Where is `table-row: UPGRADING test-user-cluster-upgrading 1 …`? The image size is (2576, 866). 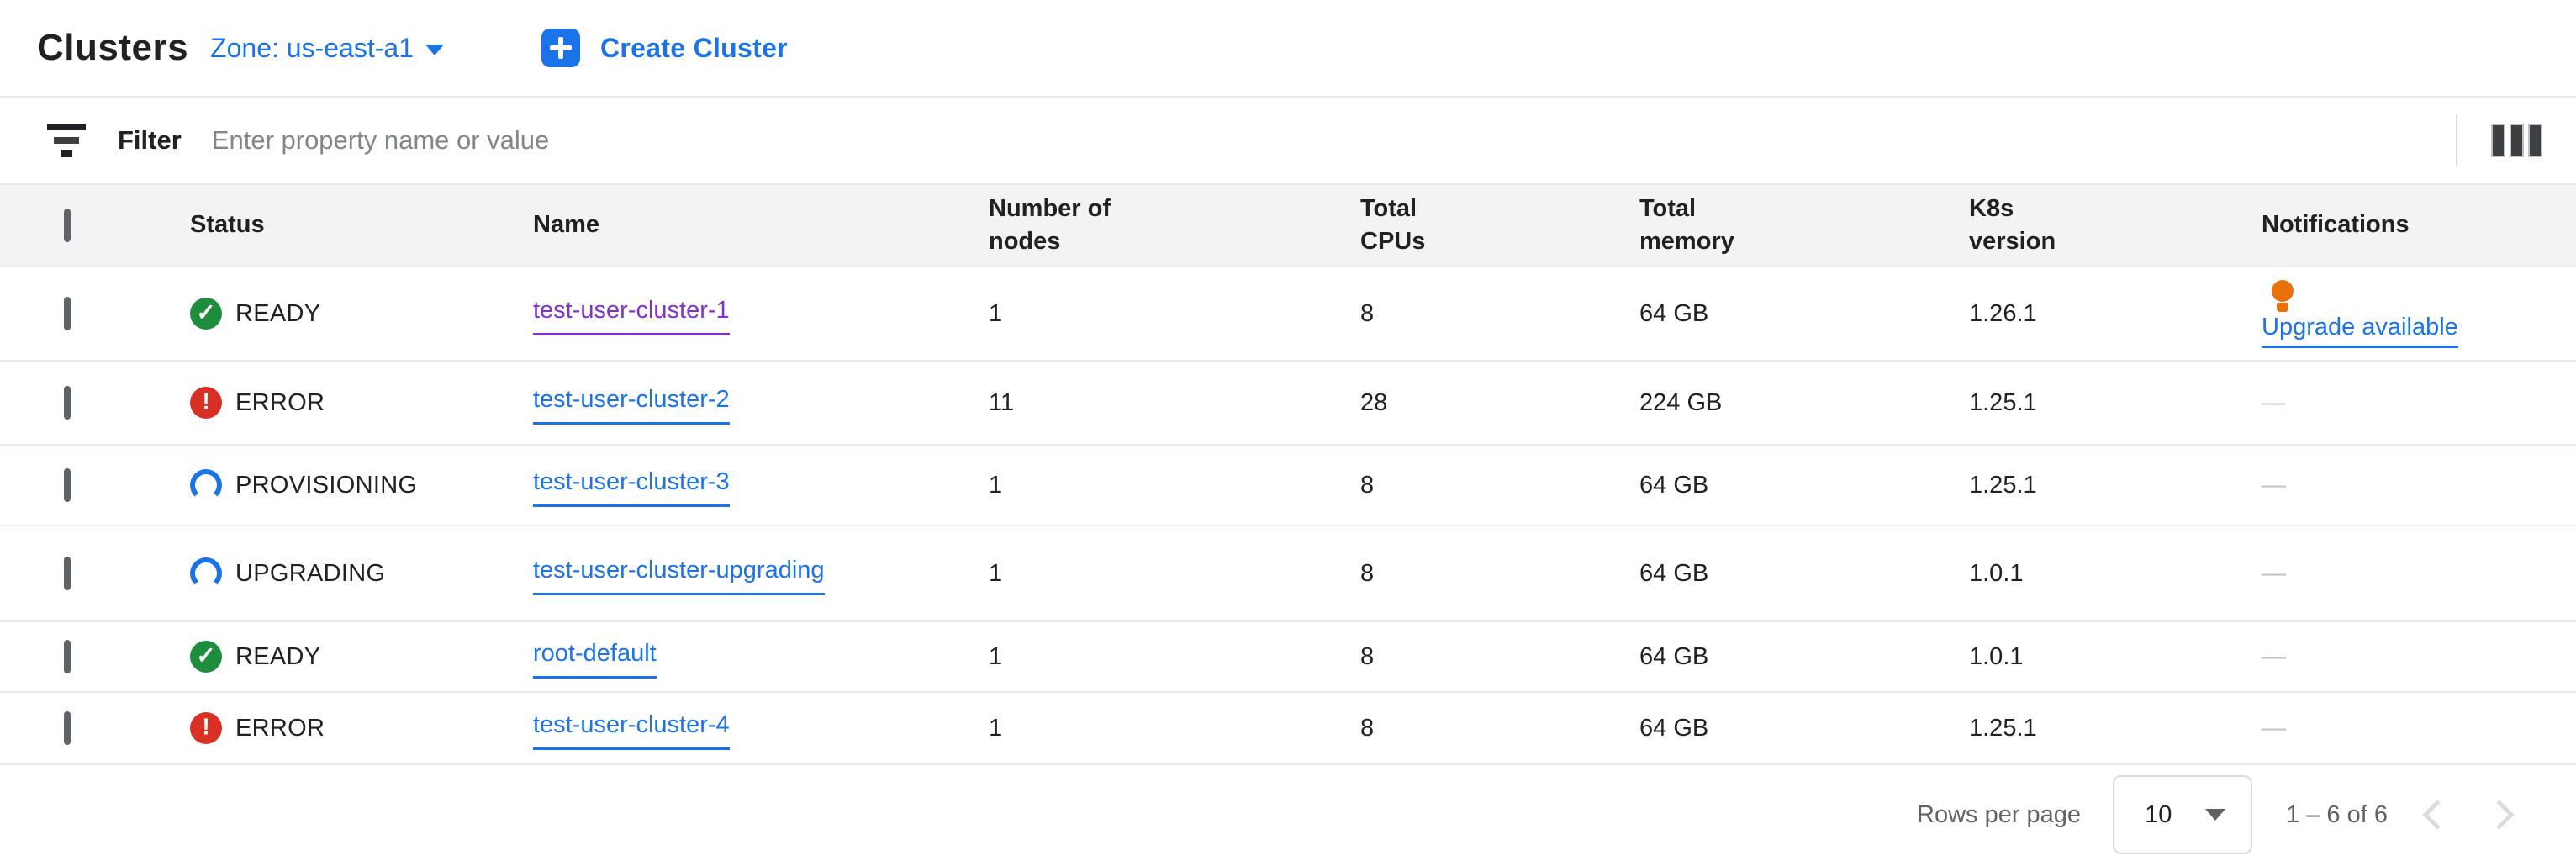 table-row: UPGRADING test-user-cluster-upgrading 1 … is located at coordinates (1288, 574).